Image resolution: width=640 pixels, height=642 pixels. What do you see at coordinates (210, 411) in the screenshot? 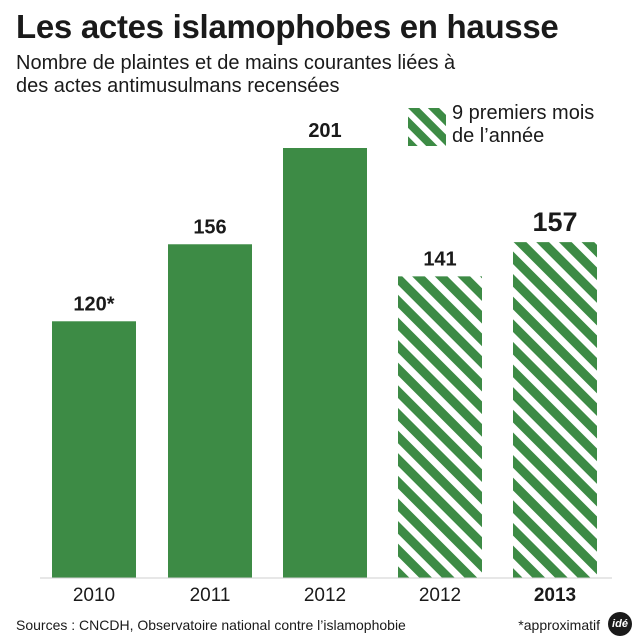
I see `bar-2011` at bounding box center [210, 411].